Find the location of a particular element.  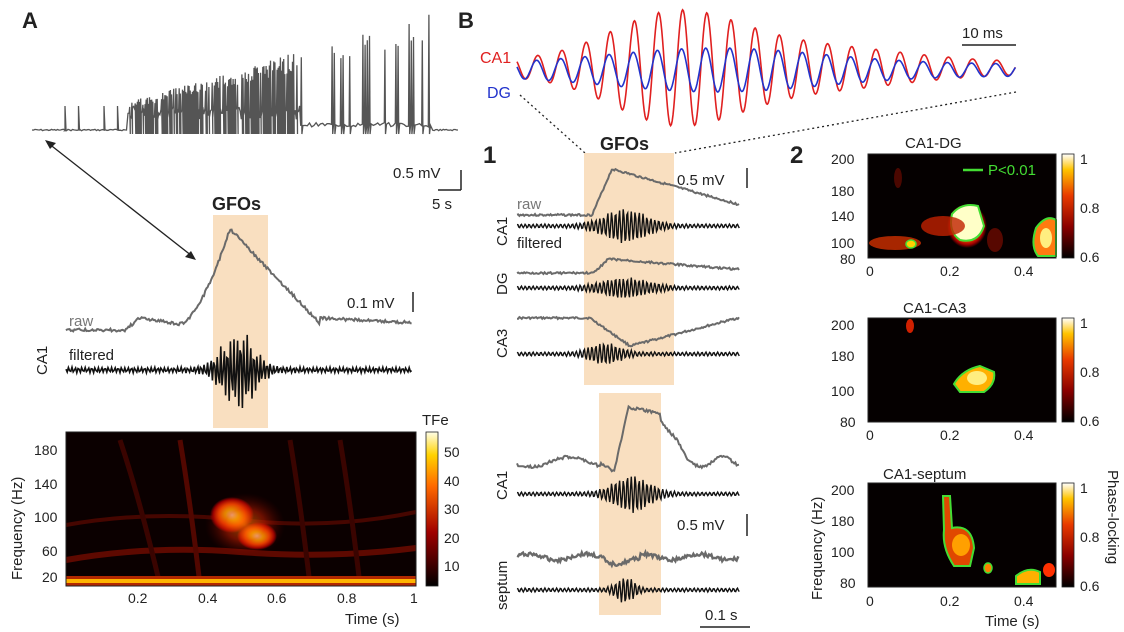

b1-dg-filtered-trace is located at coordinates (628, 287).